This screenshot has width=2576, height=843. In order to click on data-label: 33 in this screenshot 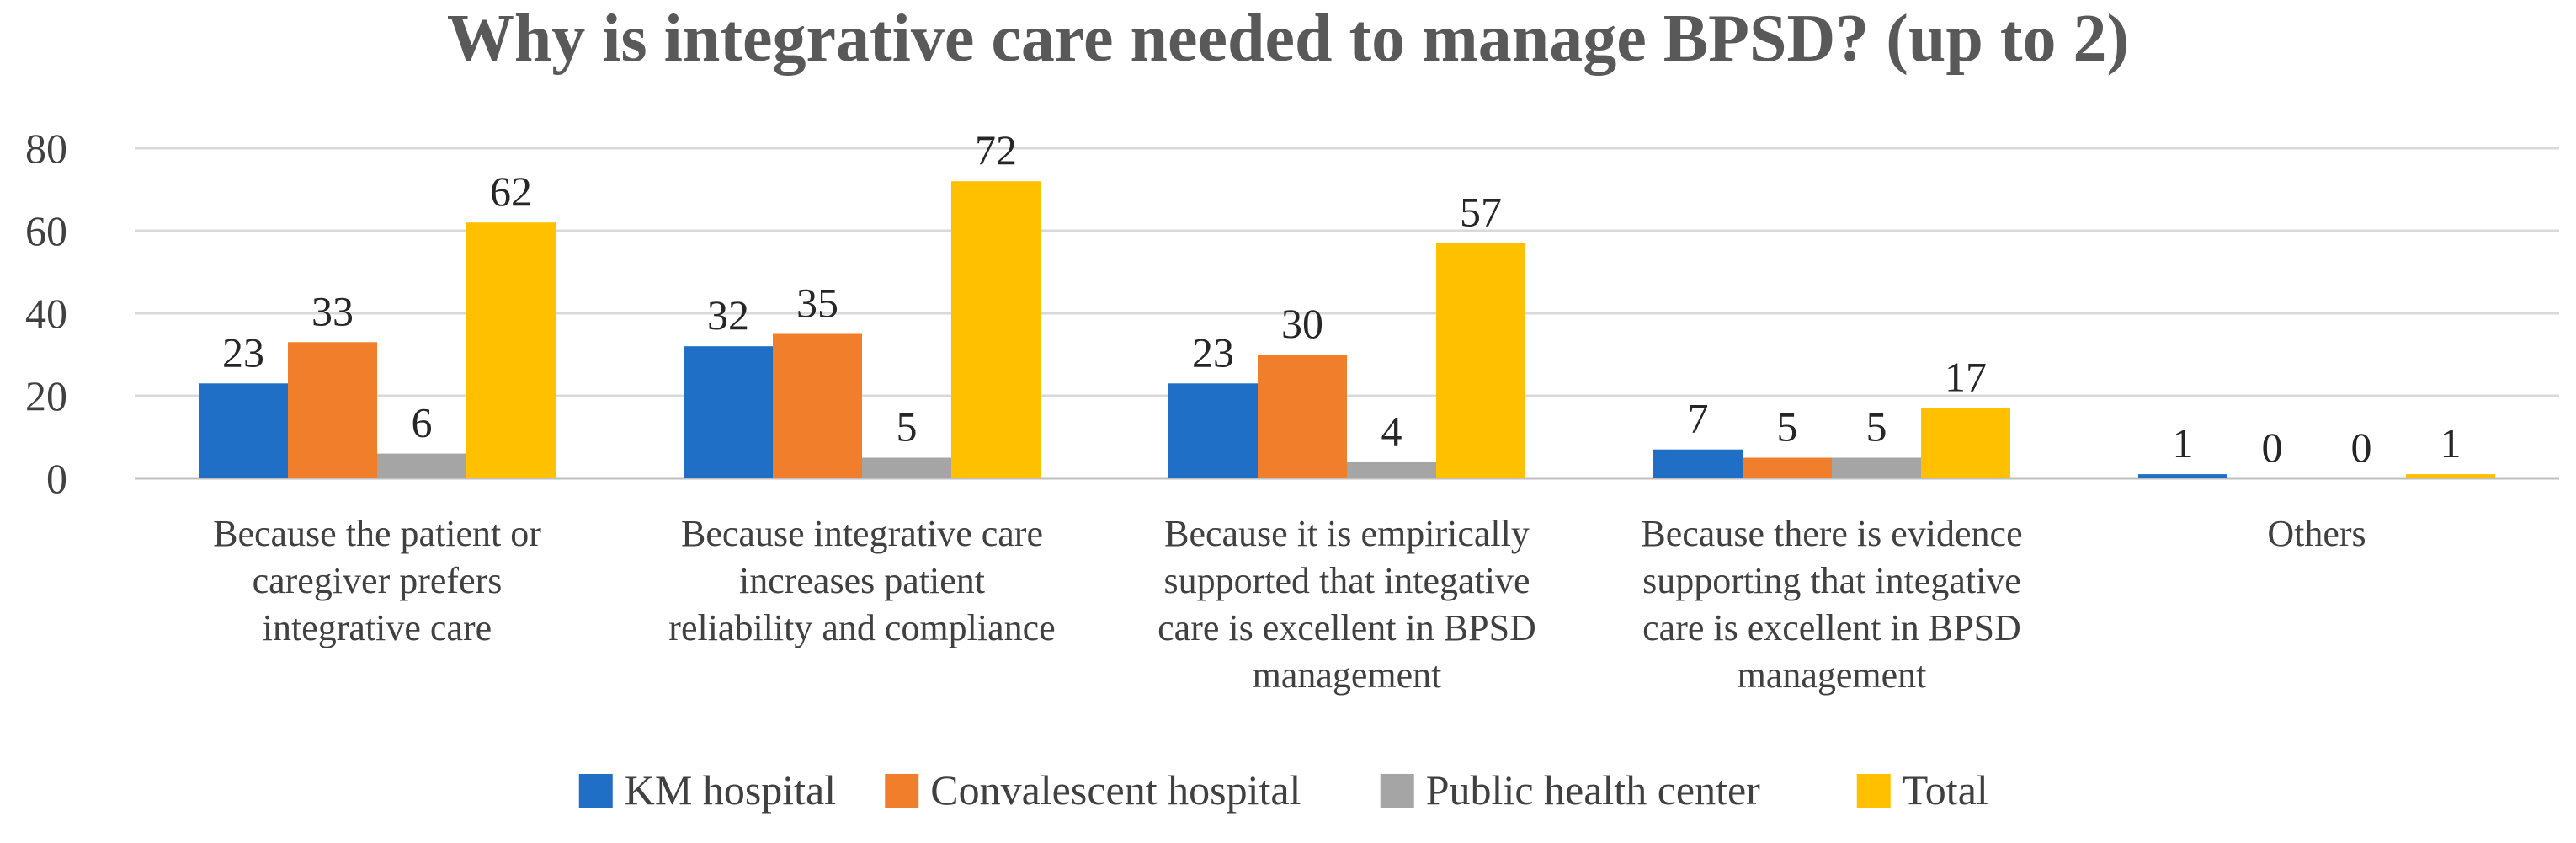, I will do `click(333, 310)`.